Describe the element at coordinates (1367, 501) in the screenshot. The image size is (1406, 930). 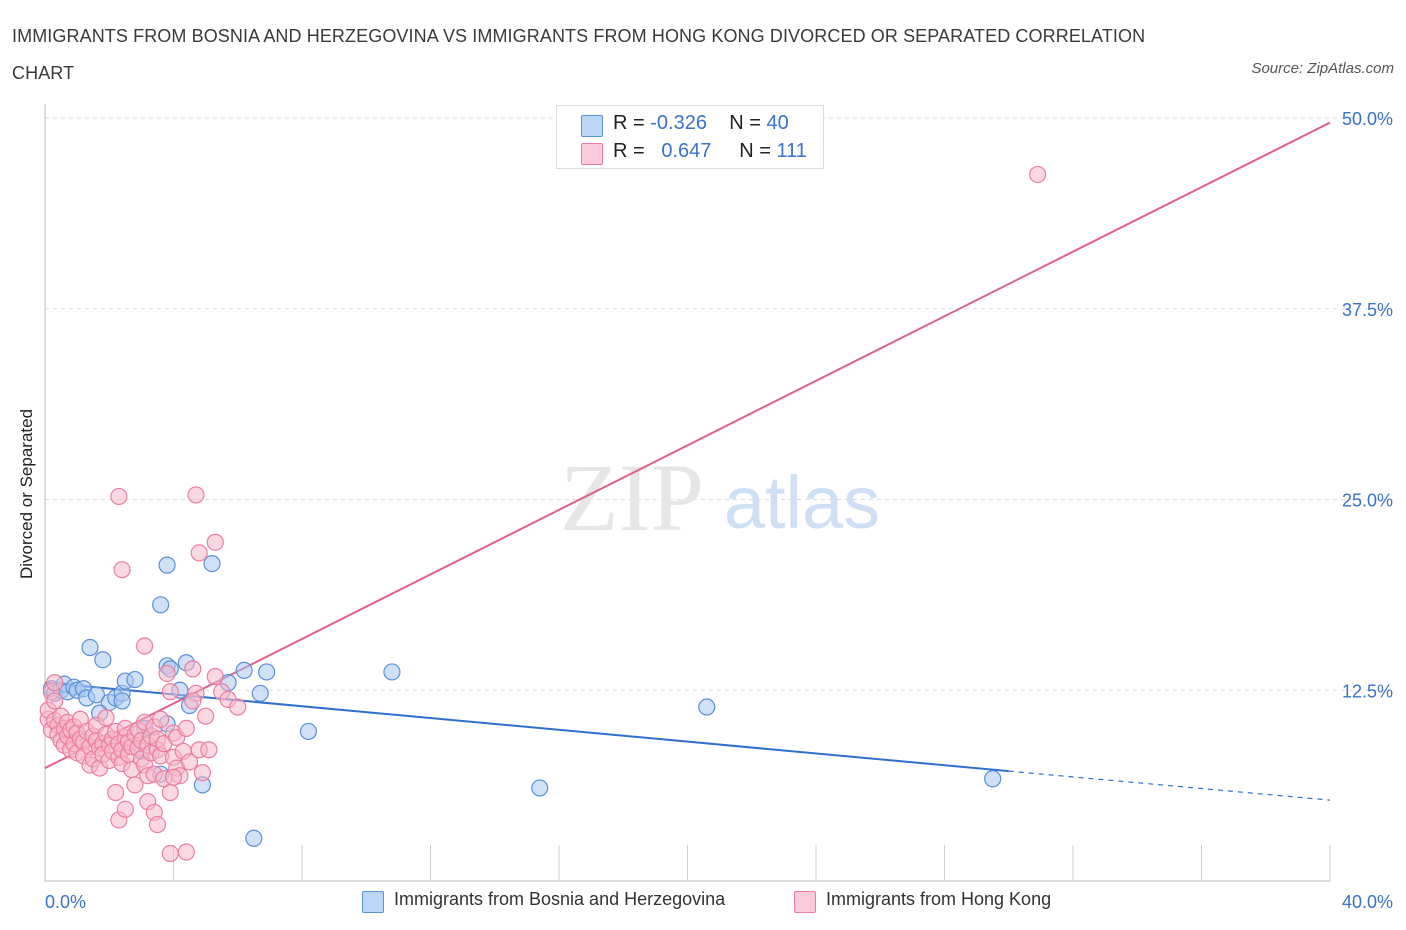
I see `y-tick-label: 25.0%` at that location.